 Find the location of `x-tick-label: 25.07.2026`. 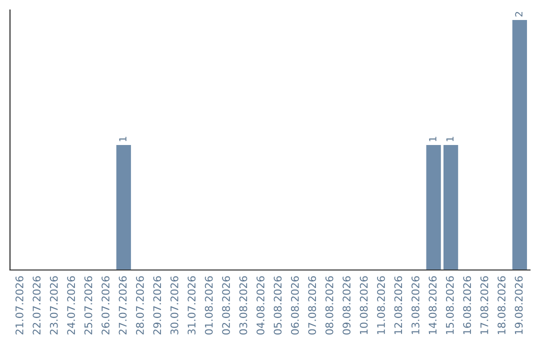

x-tick-label: 25.07.2026 is located at coordinates (88, 305).